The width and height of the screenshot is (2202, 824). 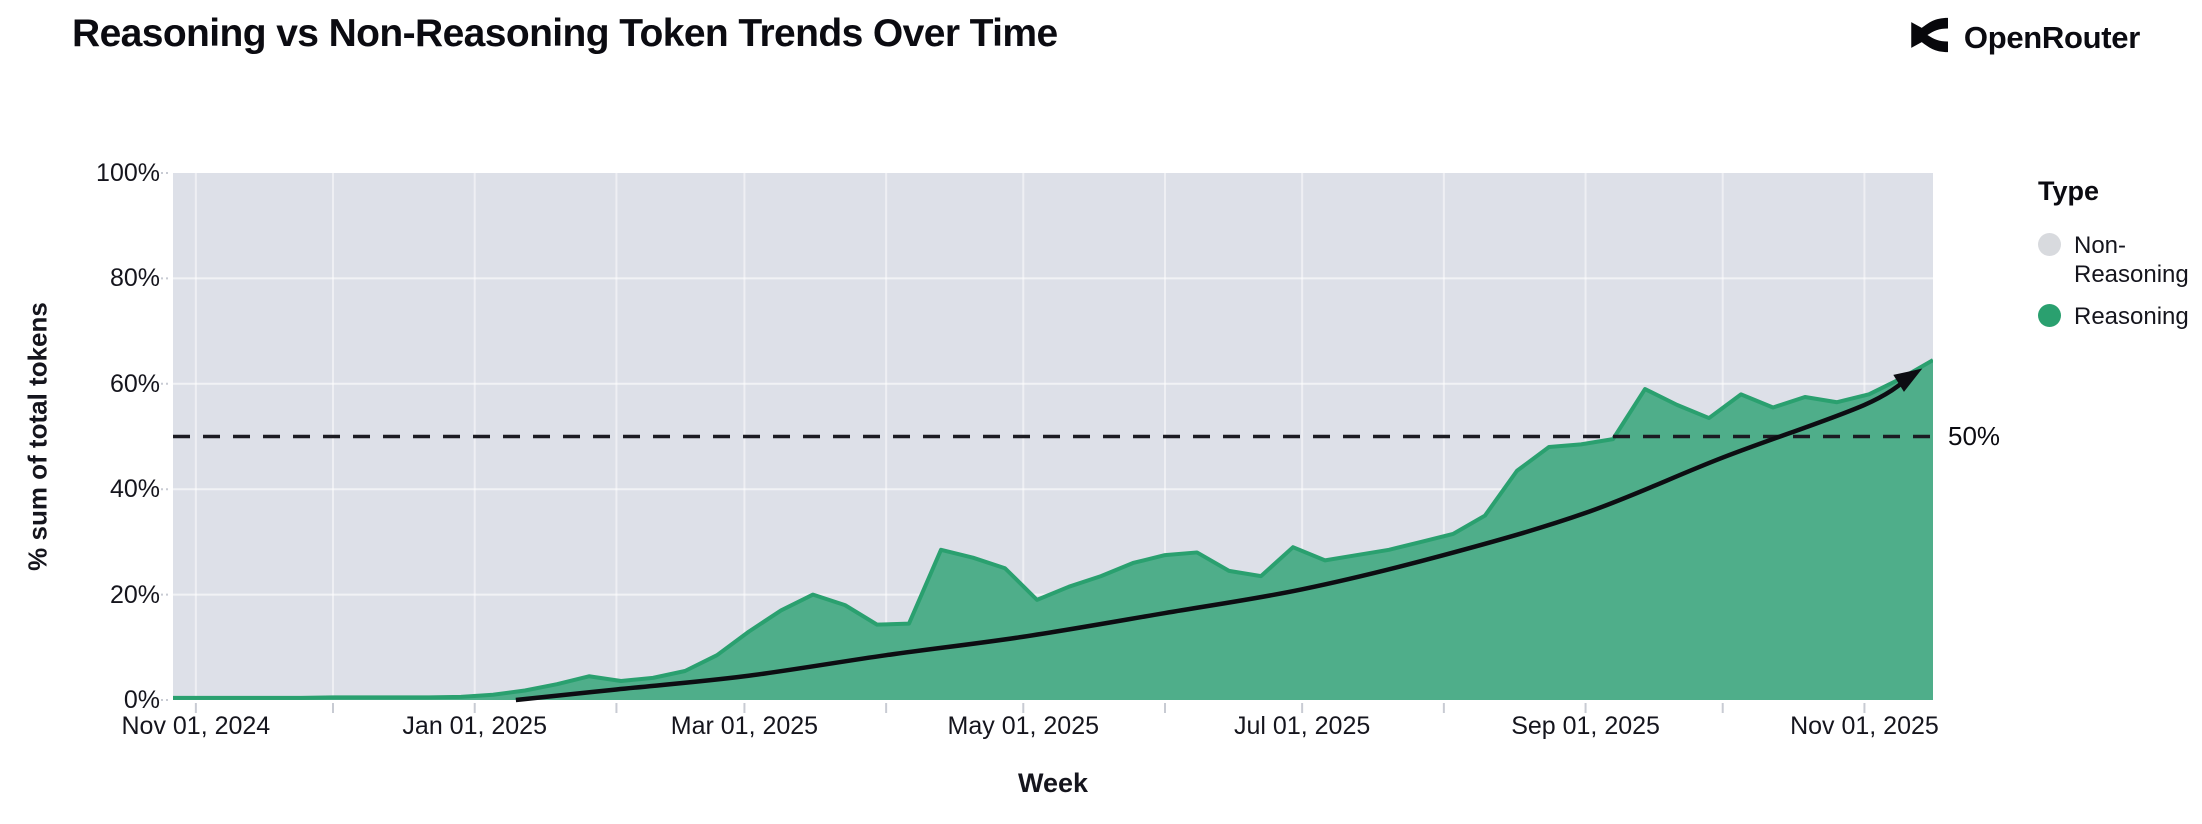 What do you see at coordinates (2049, 315) in the screenshot?
I see `reasoning-swatch-icon` at bounding box center [2049, 315].